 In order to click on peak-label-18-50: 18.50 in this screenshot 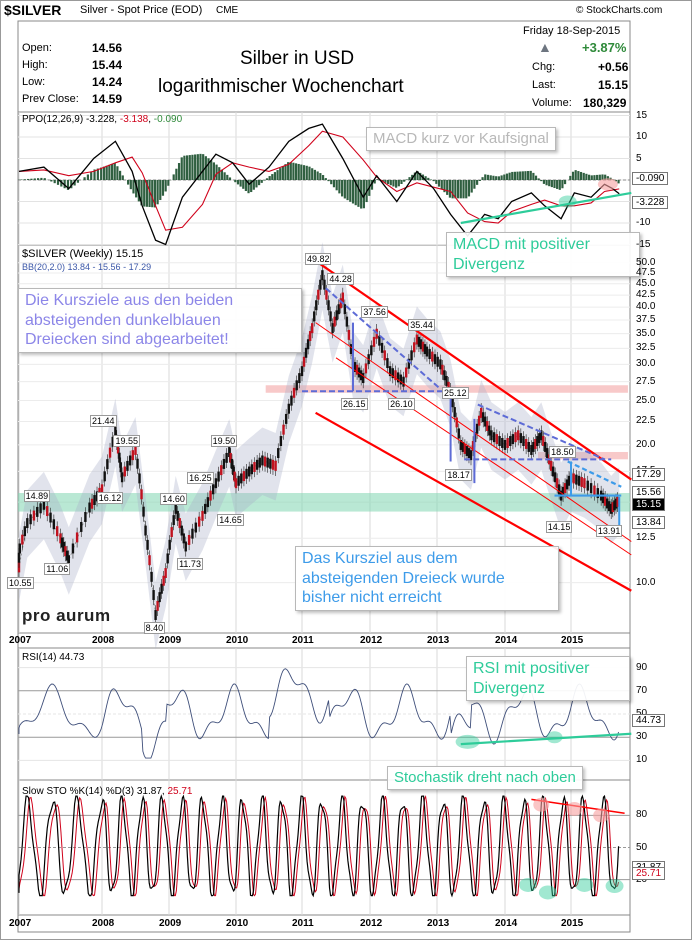, I will do `click(562, 451)`.